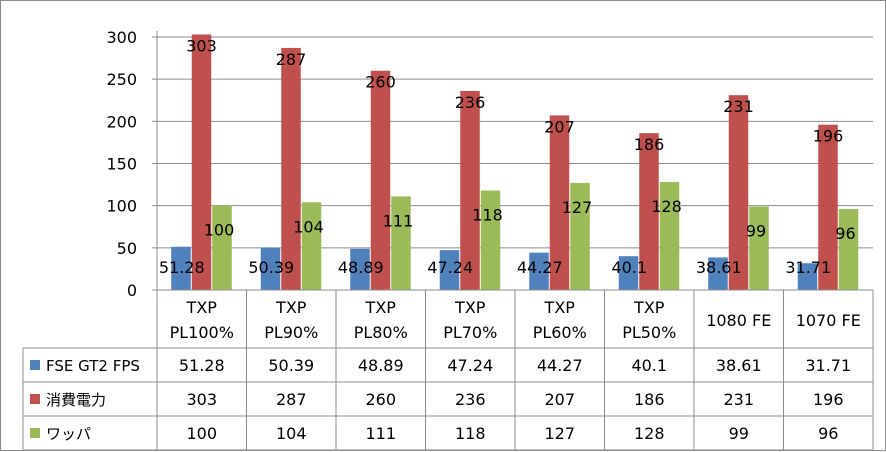 This screenshot has width=886, height=452. Describe the element at coordinates (76, 400) in the screenshot. I see `legend-label: 消費電力` at that location.